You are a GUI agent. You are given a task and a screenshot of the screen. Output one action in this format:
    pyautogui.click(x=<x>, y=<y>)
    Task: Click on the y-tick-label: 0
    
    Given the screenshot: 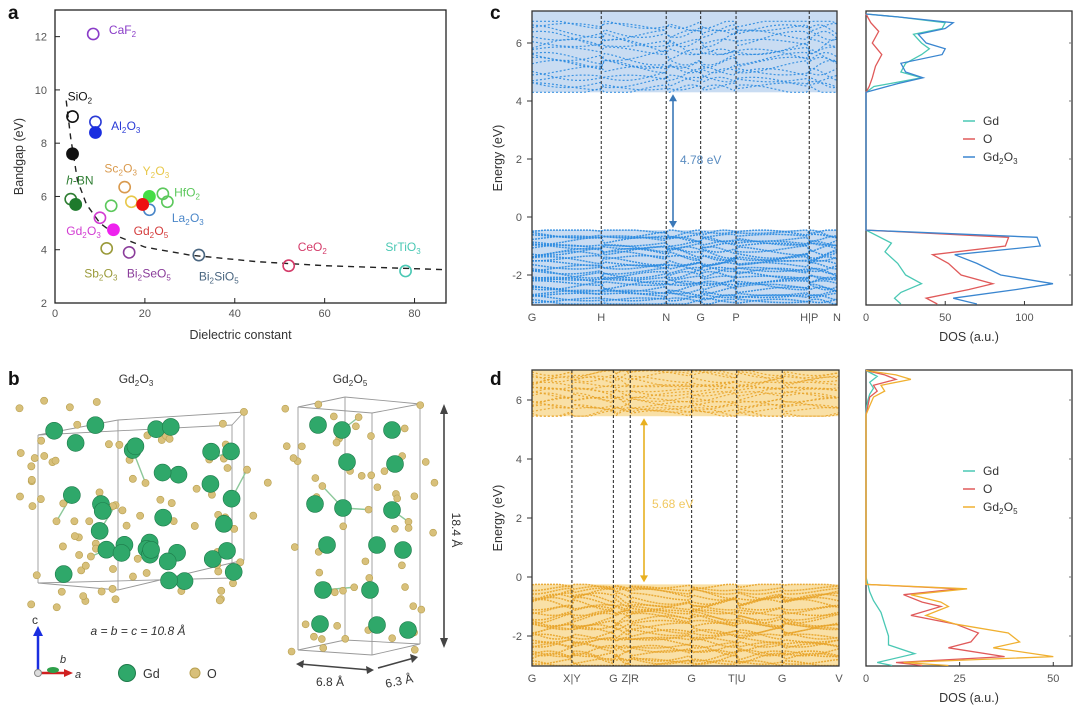 What is the action you would take?
    pyautogui.click(x=519, y=218)
    